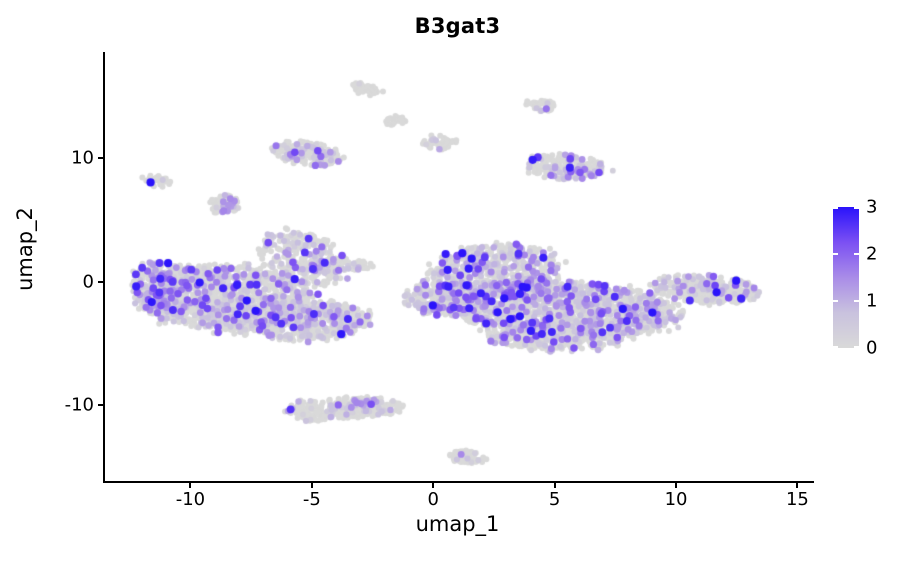  I want to click on y-axis-spine, so click(104, 267).